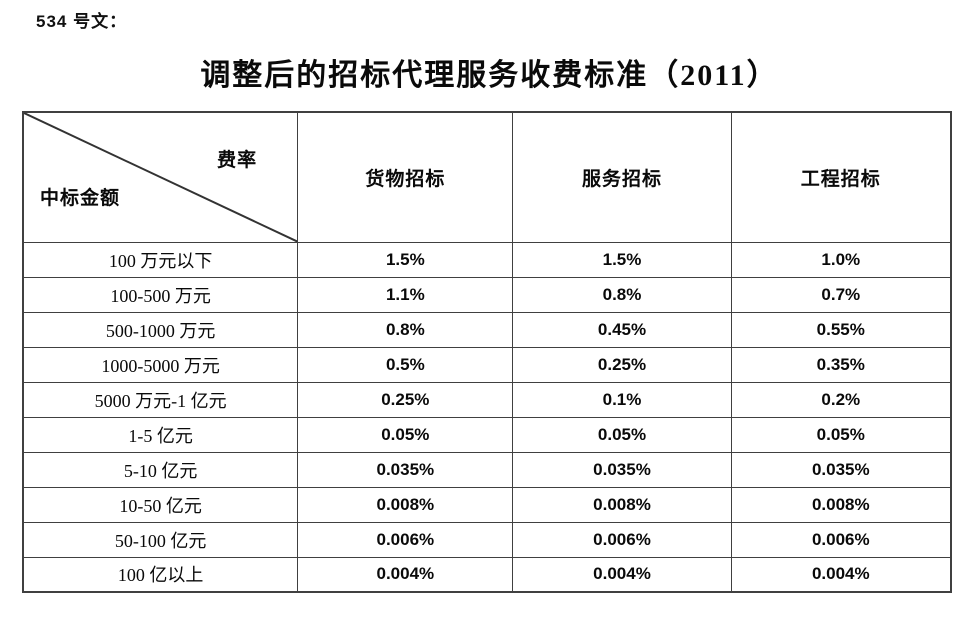 The image size is (979, 629). Describe the element at coordinates (841, 259) in the screenshot. I see `engineering-rate-cell: 1.0%` at that location.